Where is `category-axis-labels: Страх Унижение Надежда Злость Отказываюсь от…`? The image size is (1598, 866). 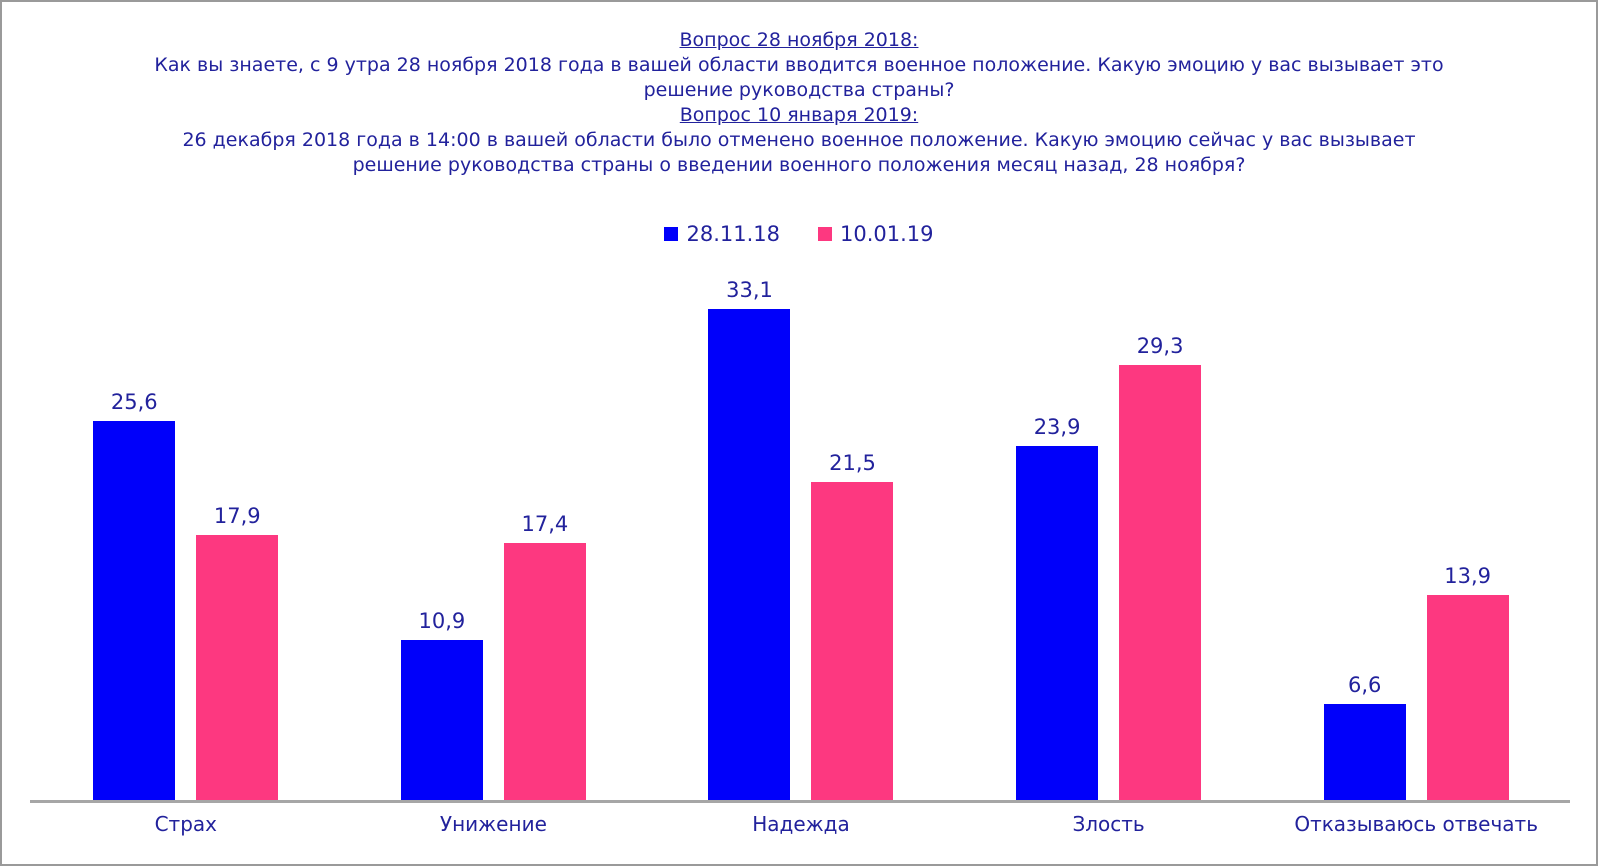
category-axis-labels: Страх Унижение Надежда Злость Отказываюсь от… is located at coordinates (801, 824).